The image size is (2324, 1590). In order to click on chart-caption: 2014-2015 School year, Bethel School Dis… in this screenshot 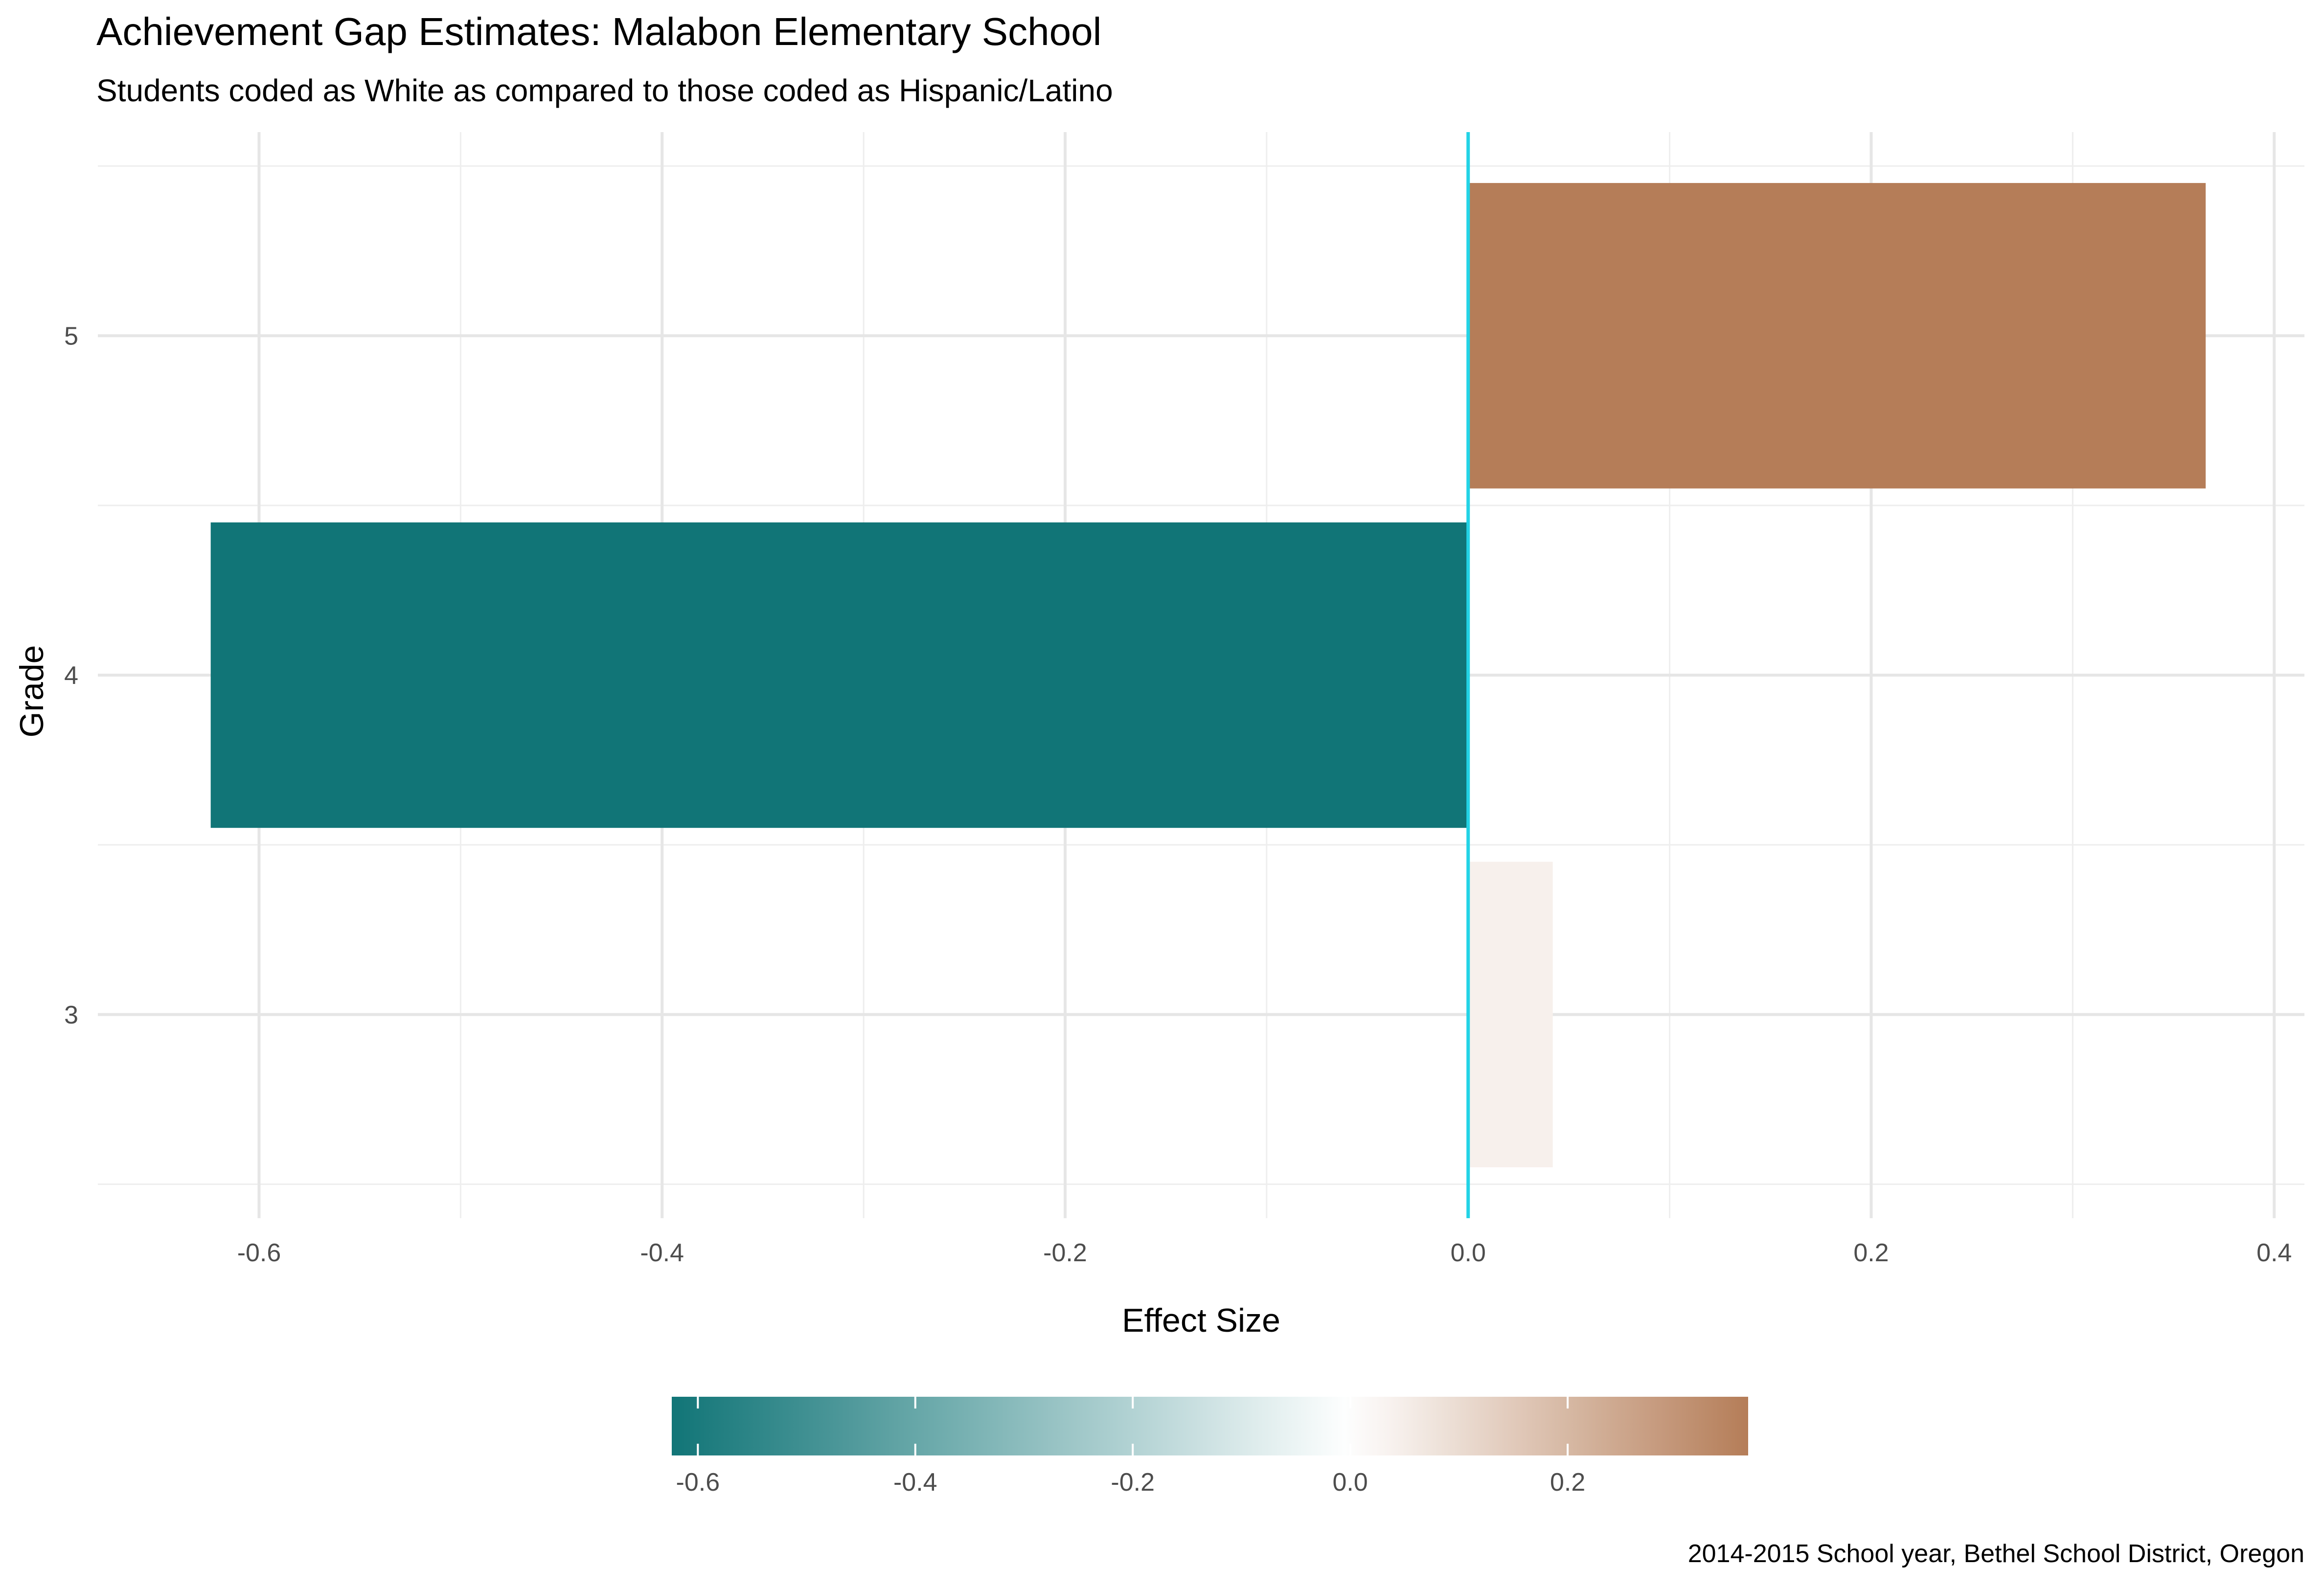, I will do `click(1996, 1554)`.